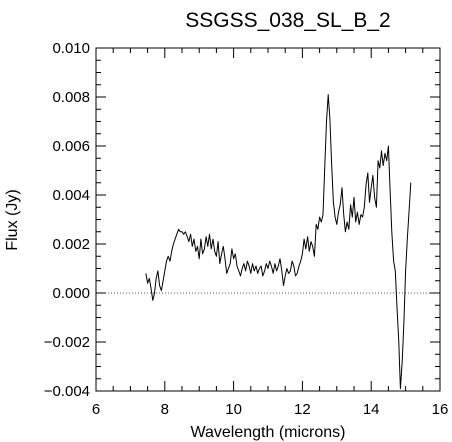 The width and height of the screenshot is (452, 442). Describe the element at coordinates (288, 20) in the screenshot. I see `chart-title: SSGSS_038_SL_B_2` at that location.